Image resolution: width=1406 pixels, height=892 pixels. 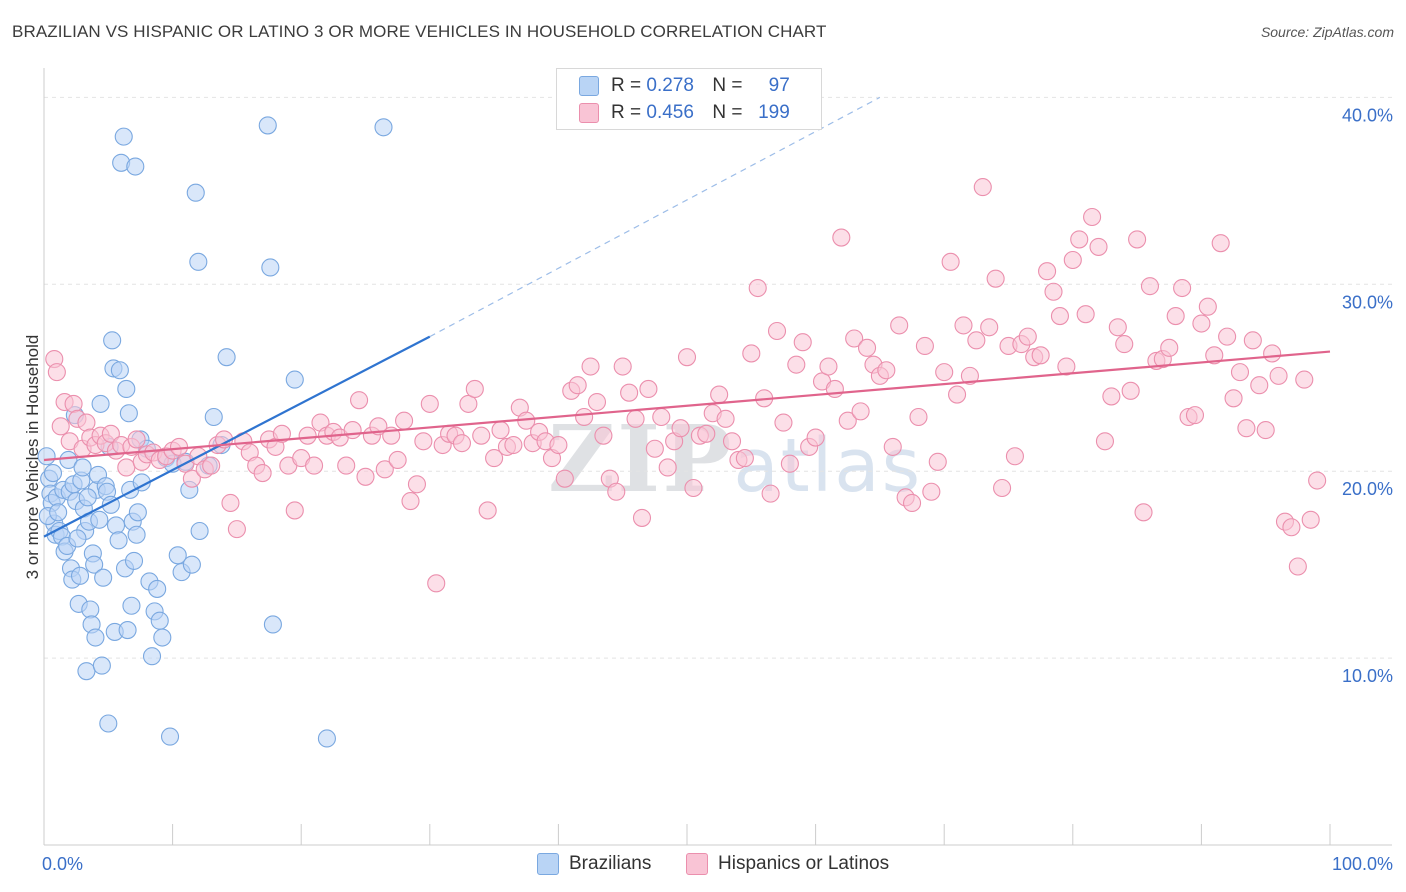 I want to click on legend-label: Brazilians, so click(x=610, y=863).